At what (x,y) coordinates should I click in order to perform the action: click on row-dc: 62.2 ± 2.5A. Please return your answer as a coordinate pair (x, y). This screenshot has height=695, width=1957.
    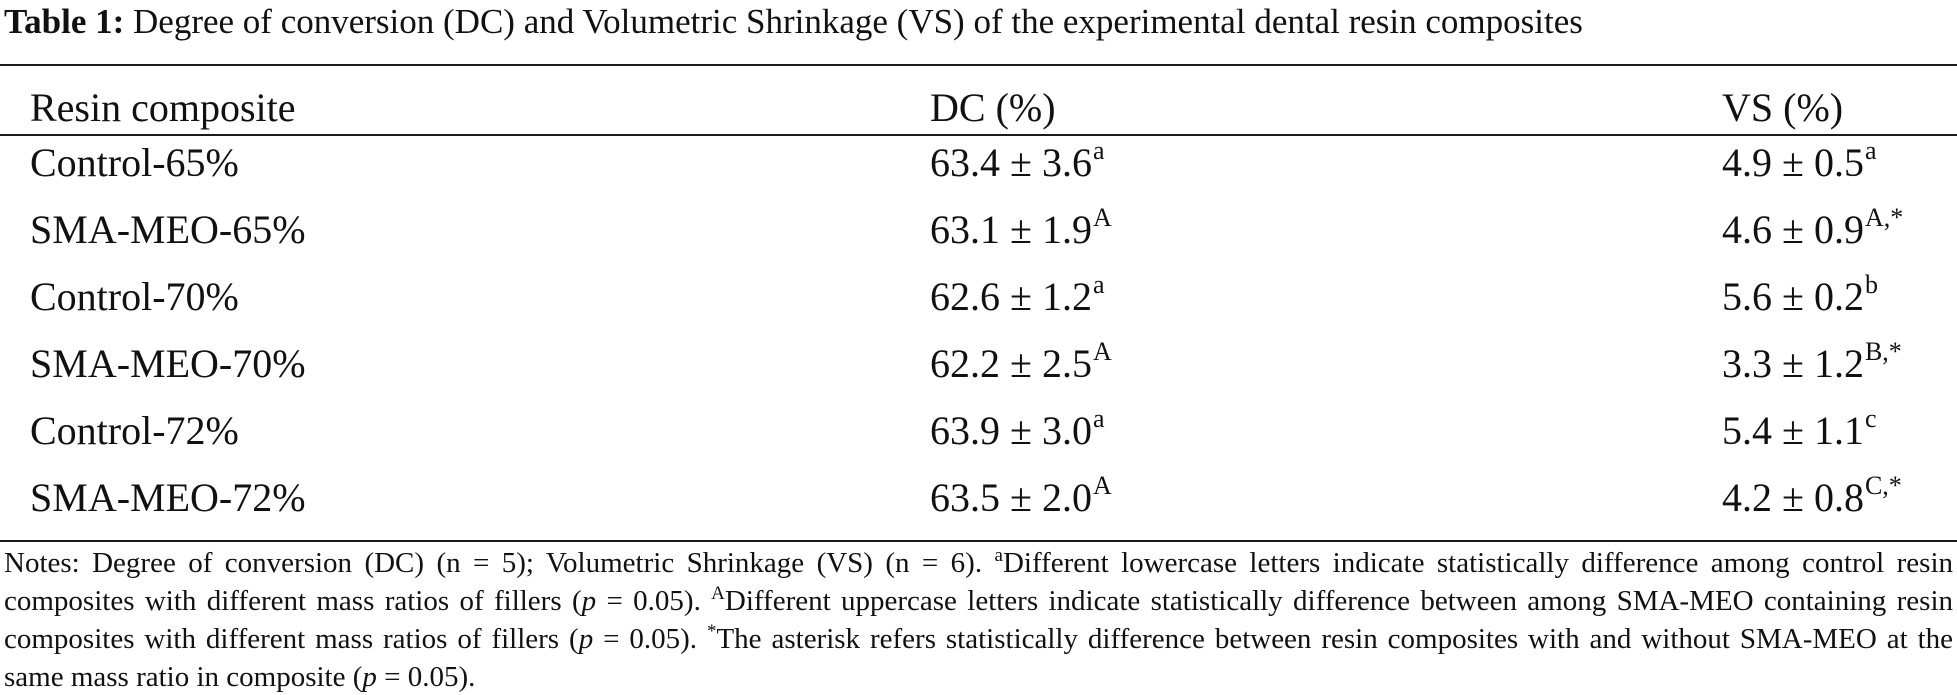
    Looking at the image, I should click on (1021, 361).